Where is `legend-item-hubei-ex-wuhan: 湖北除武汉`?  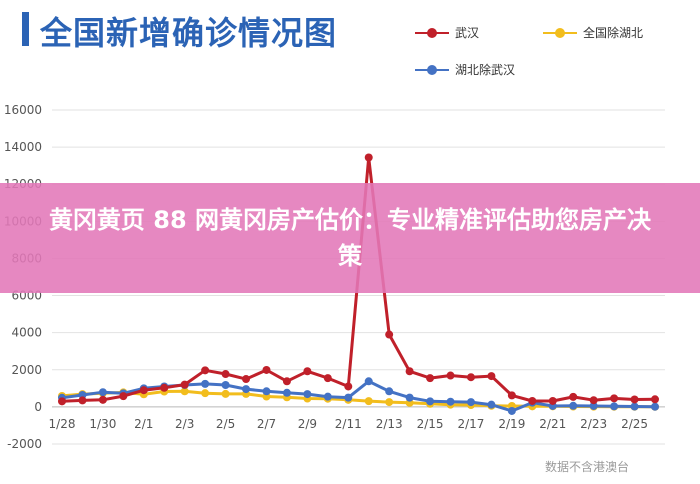
legend-item-hubei-ex-wuhan: 湖北除武汉 is located at coordinates (465, 69).